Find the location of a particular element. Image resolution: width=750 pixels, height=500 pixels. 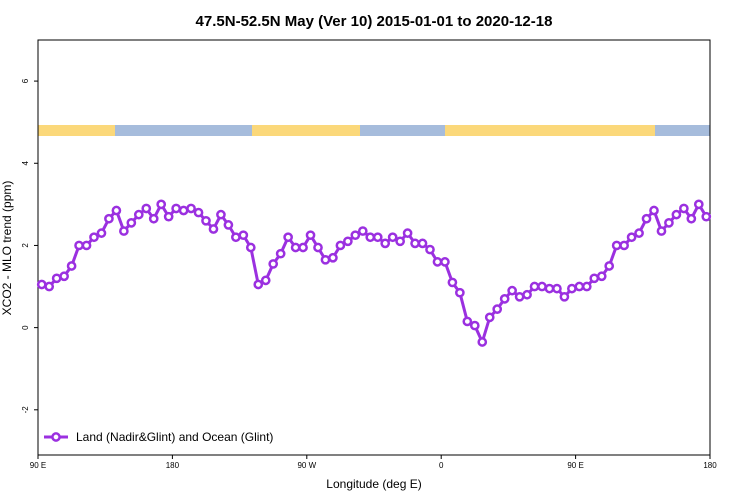

land-ocean-band is located at coordinates (374, 130).